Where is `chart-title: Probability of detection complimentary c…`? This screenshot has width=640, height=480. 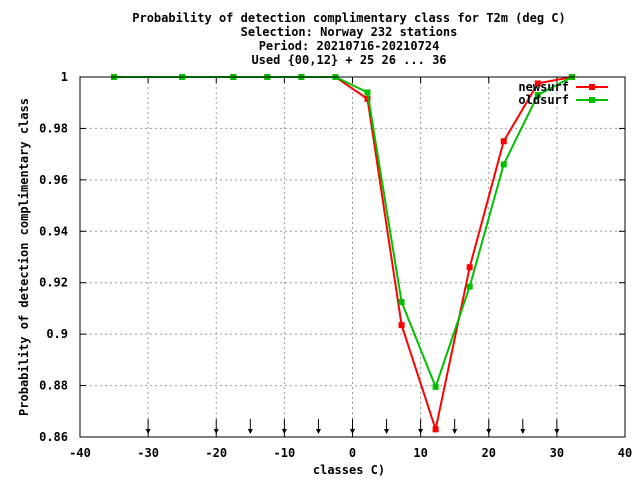
chart-title: Probability of detection complimentary c… is located at coordinates (348, 39).